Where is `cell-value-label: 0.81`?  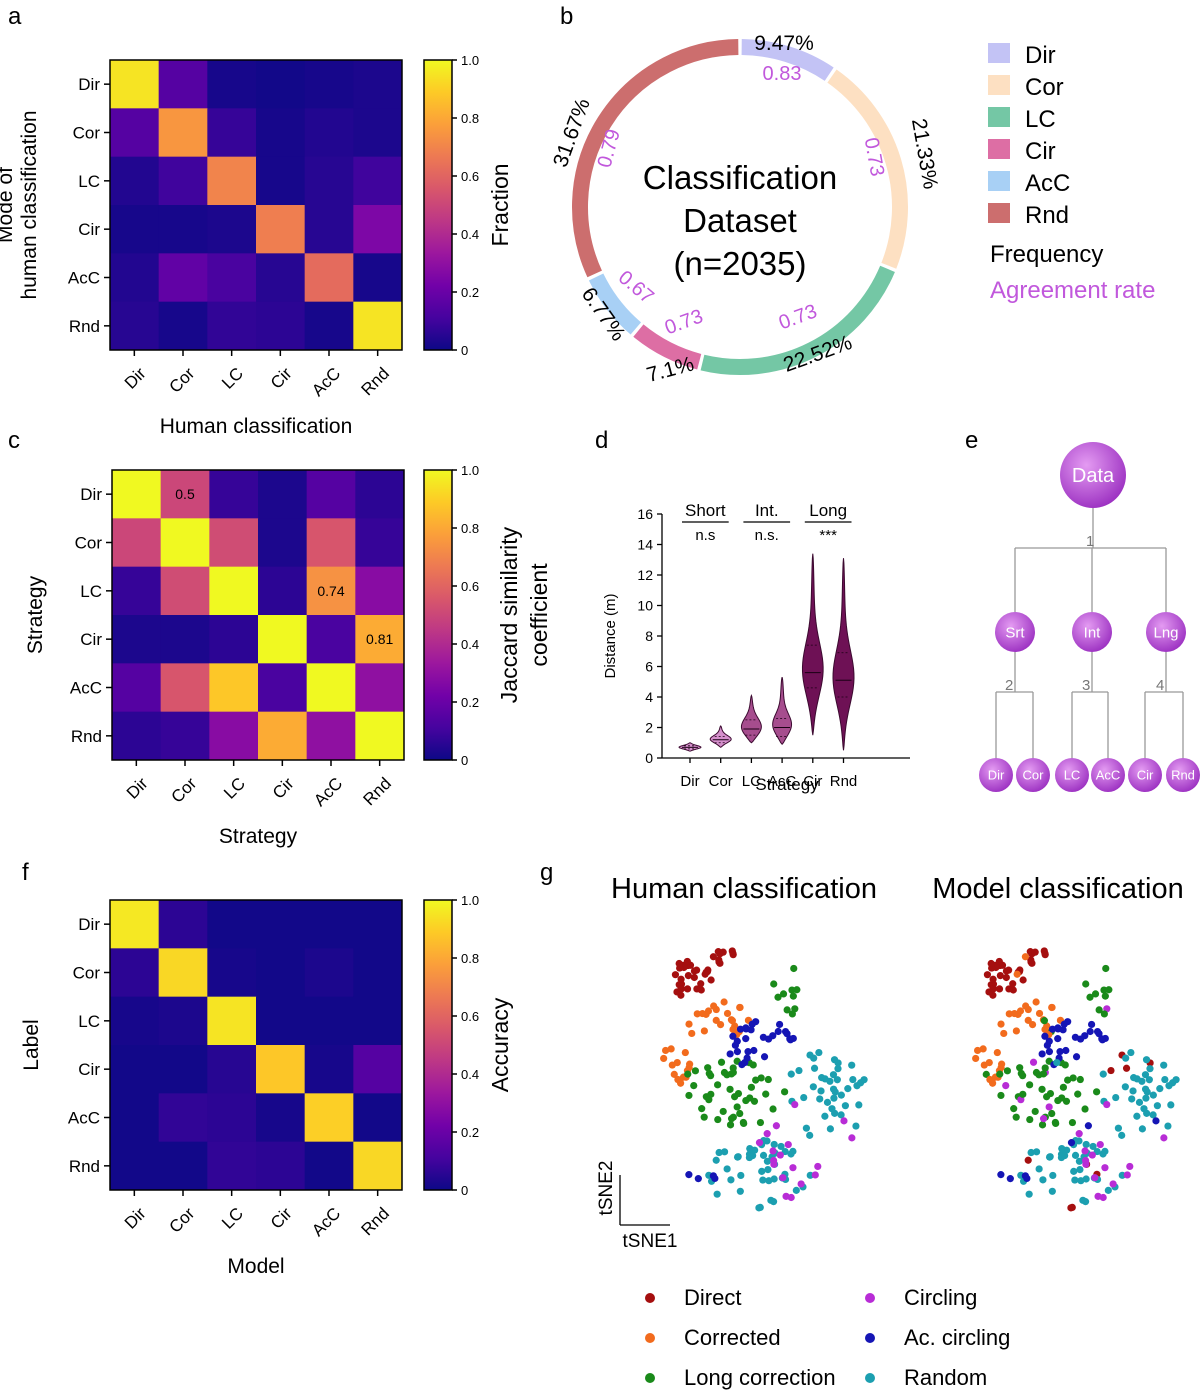 cell-value-label: 0.81 is located at coordinates (379, 639).